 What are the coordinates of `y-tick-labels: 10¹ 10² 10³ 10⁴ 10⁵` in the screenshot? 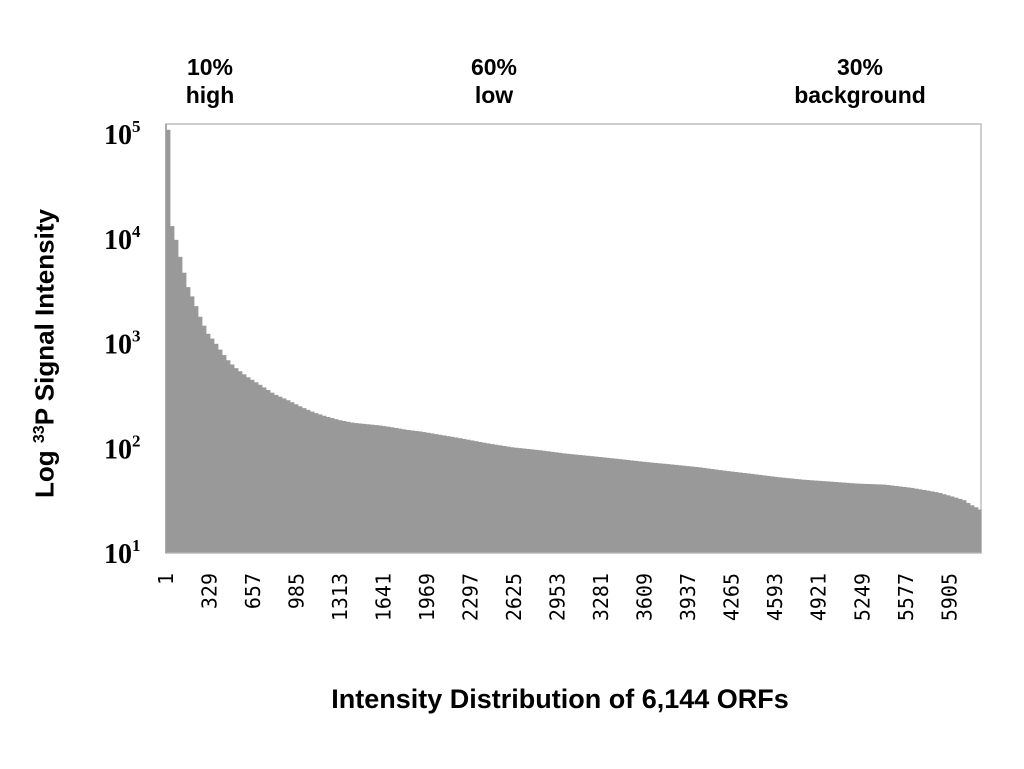 It's located at (122, 343).